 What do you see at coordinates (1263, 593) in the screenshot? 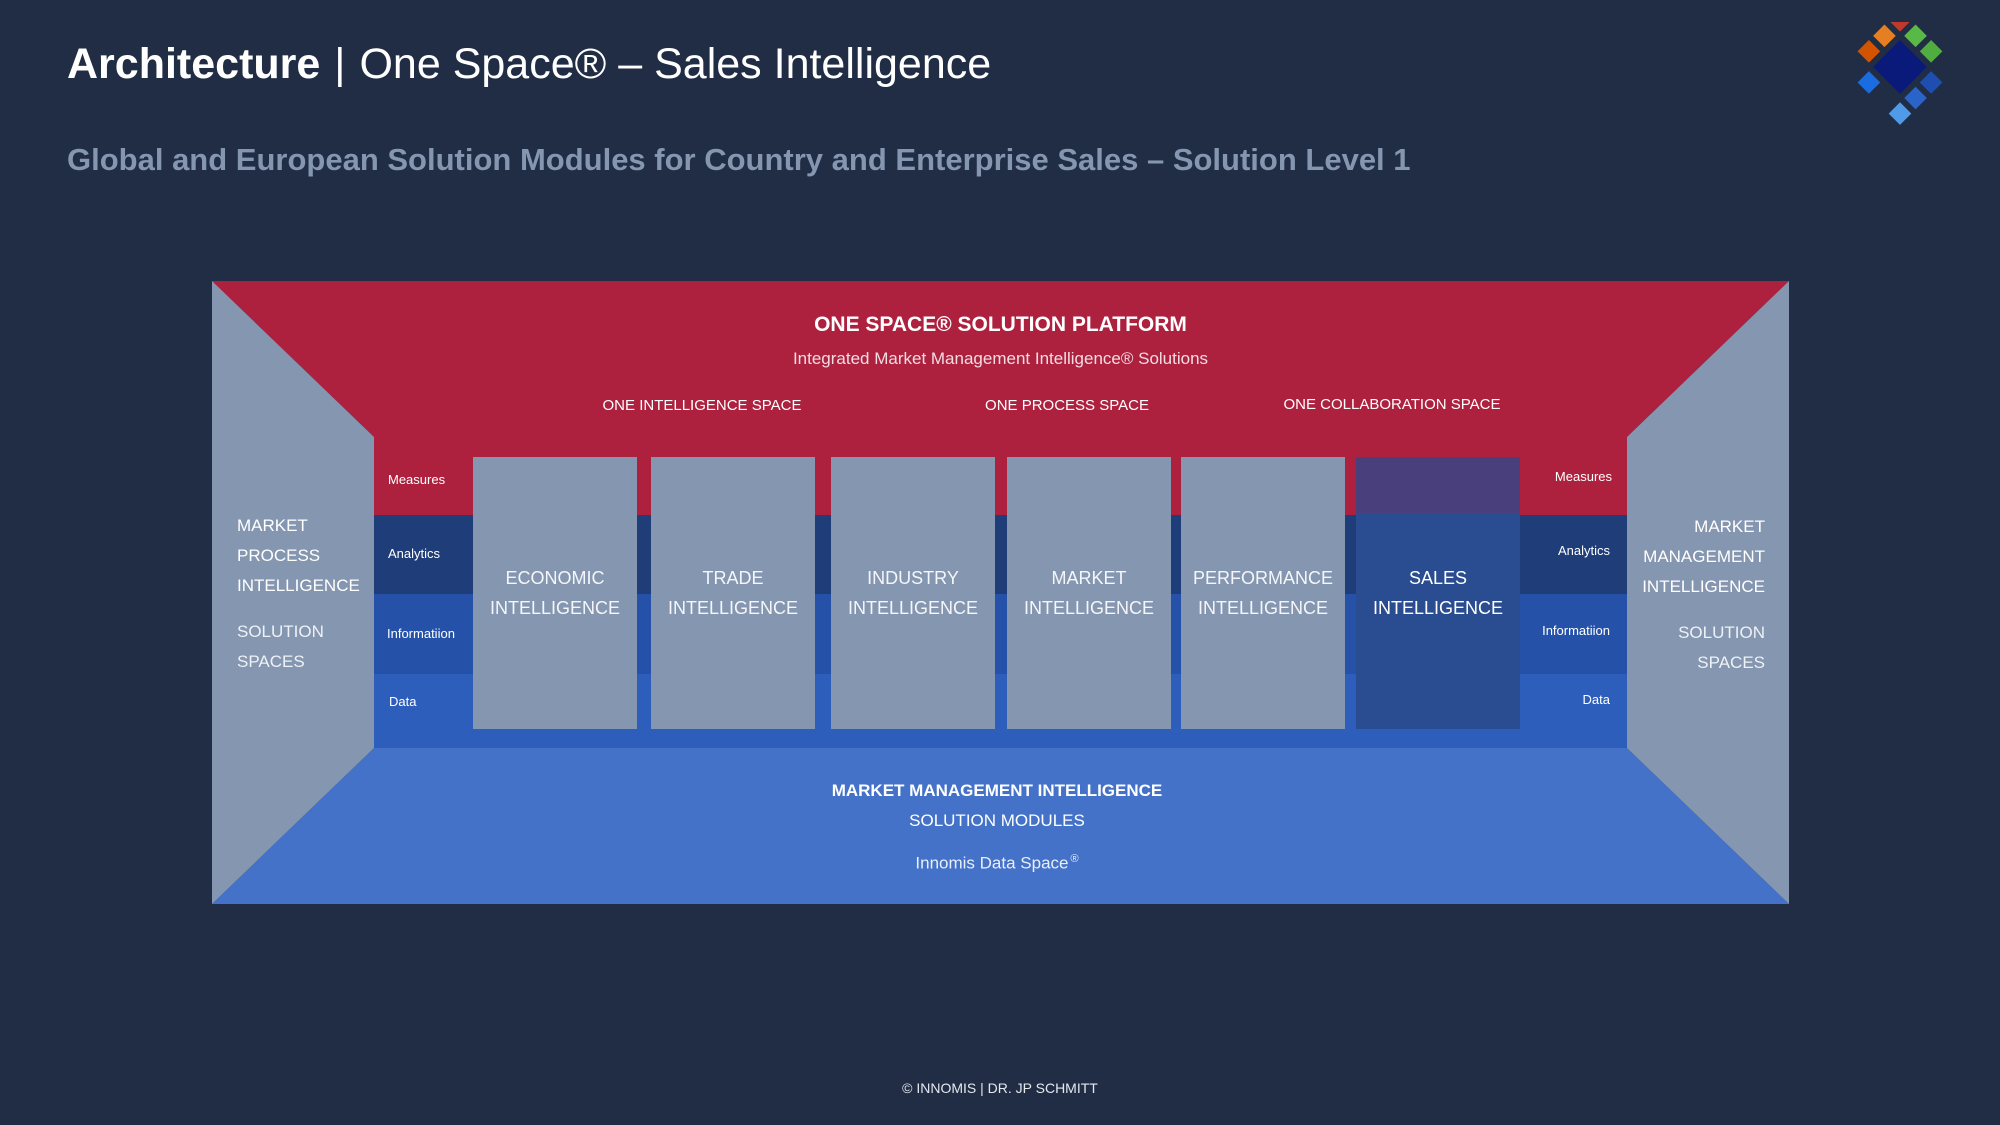
I see `module-performance-intelligence: PERFORMANCE INTELLIGENCE` at bounding box center [1263, 593].